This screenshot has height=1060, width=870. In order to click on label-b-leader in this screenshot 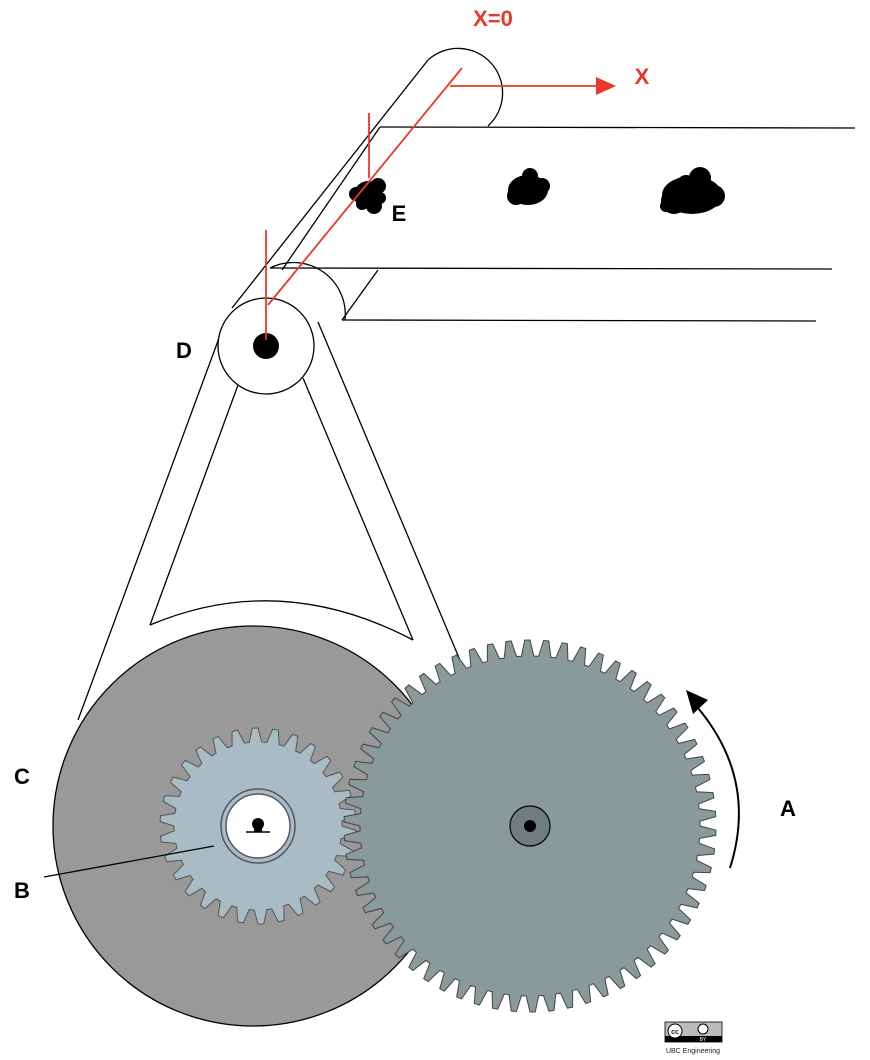, I will do `click(129, 861)`.